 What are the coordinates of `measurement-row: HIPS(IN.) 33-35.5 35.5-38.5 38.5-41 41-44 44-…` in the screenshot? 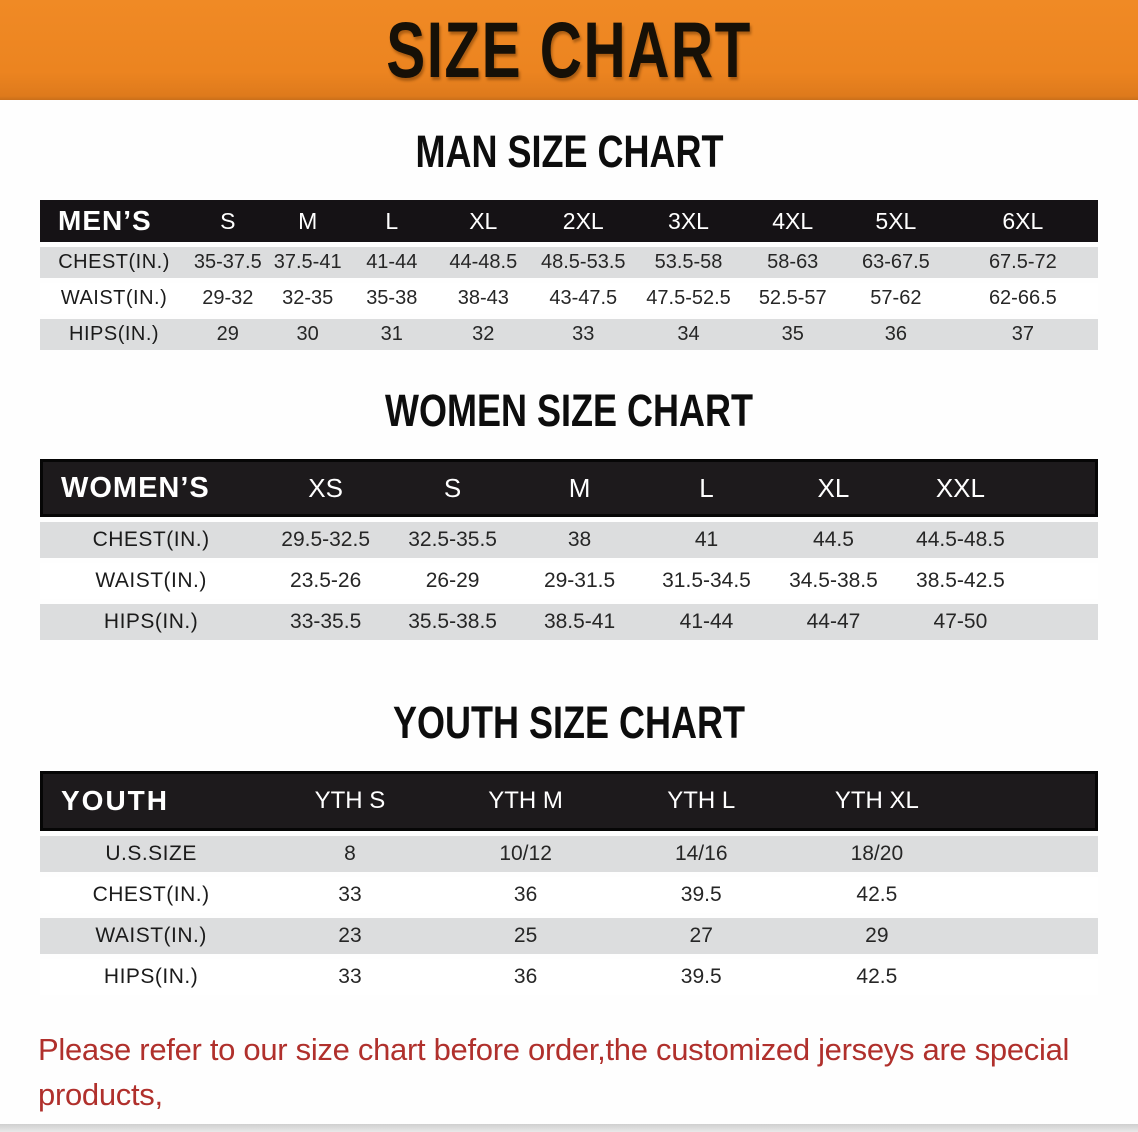 It's located at (569, 622).